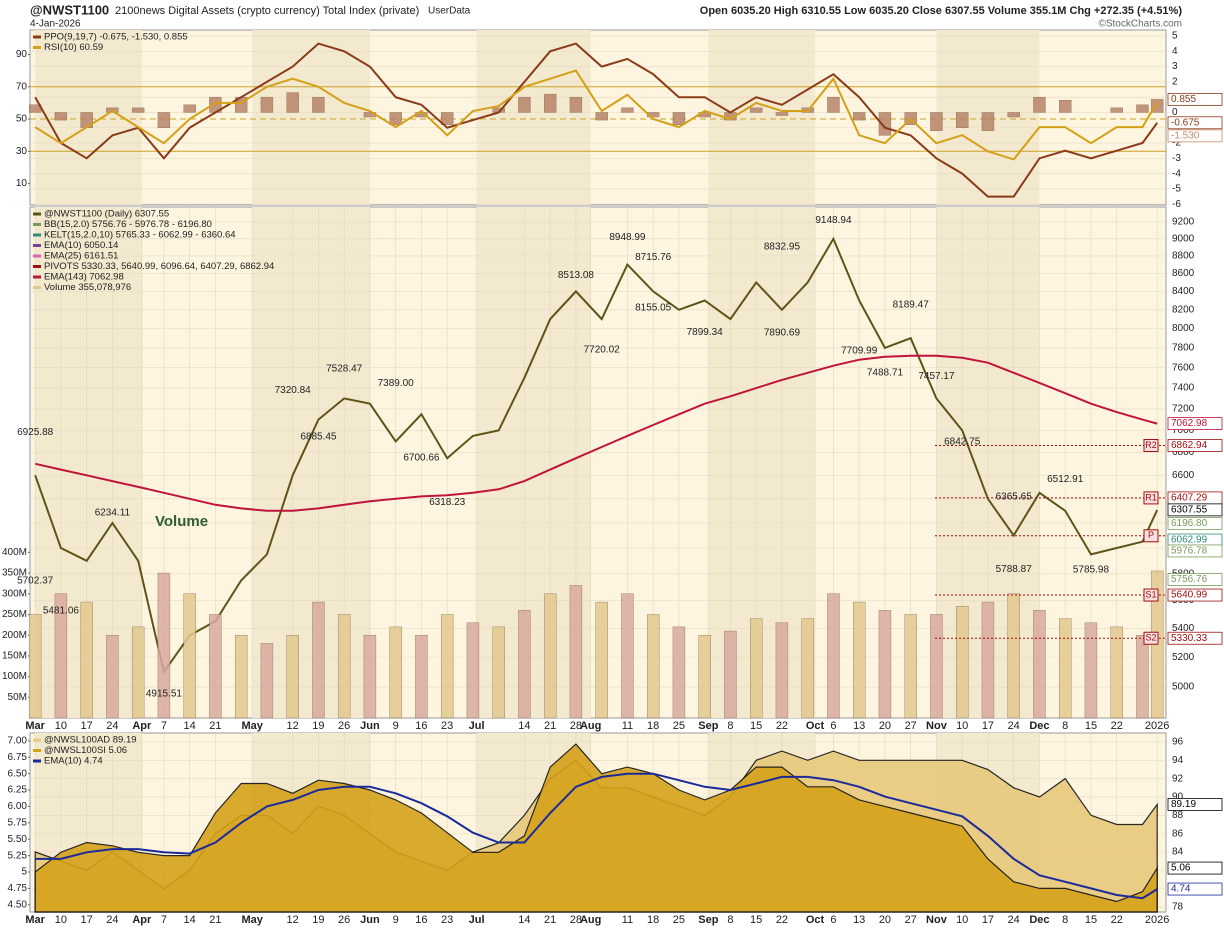  Describe the element at coordinates (1176, 158) in the screenshot. I see `y2-tick-label: -3` at that location.